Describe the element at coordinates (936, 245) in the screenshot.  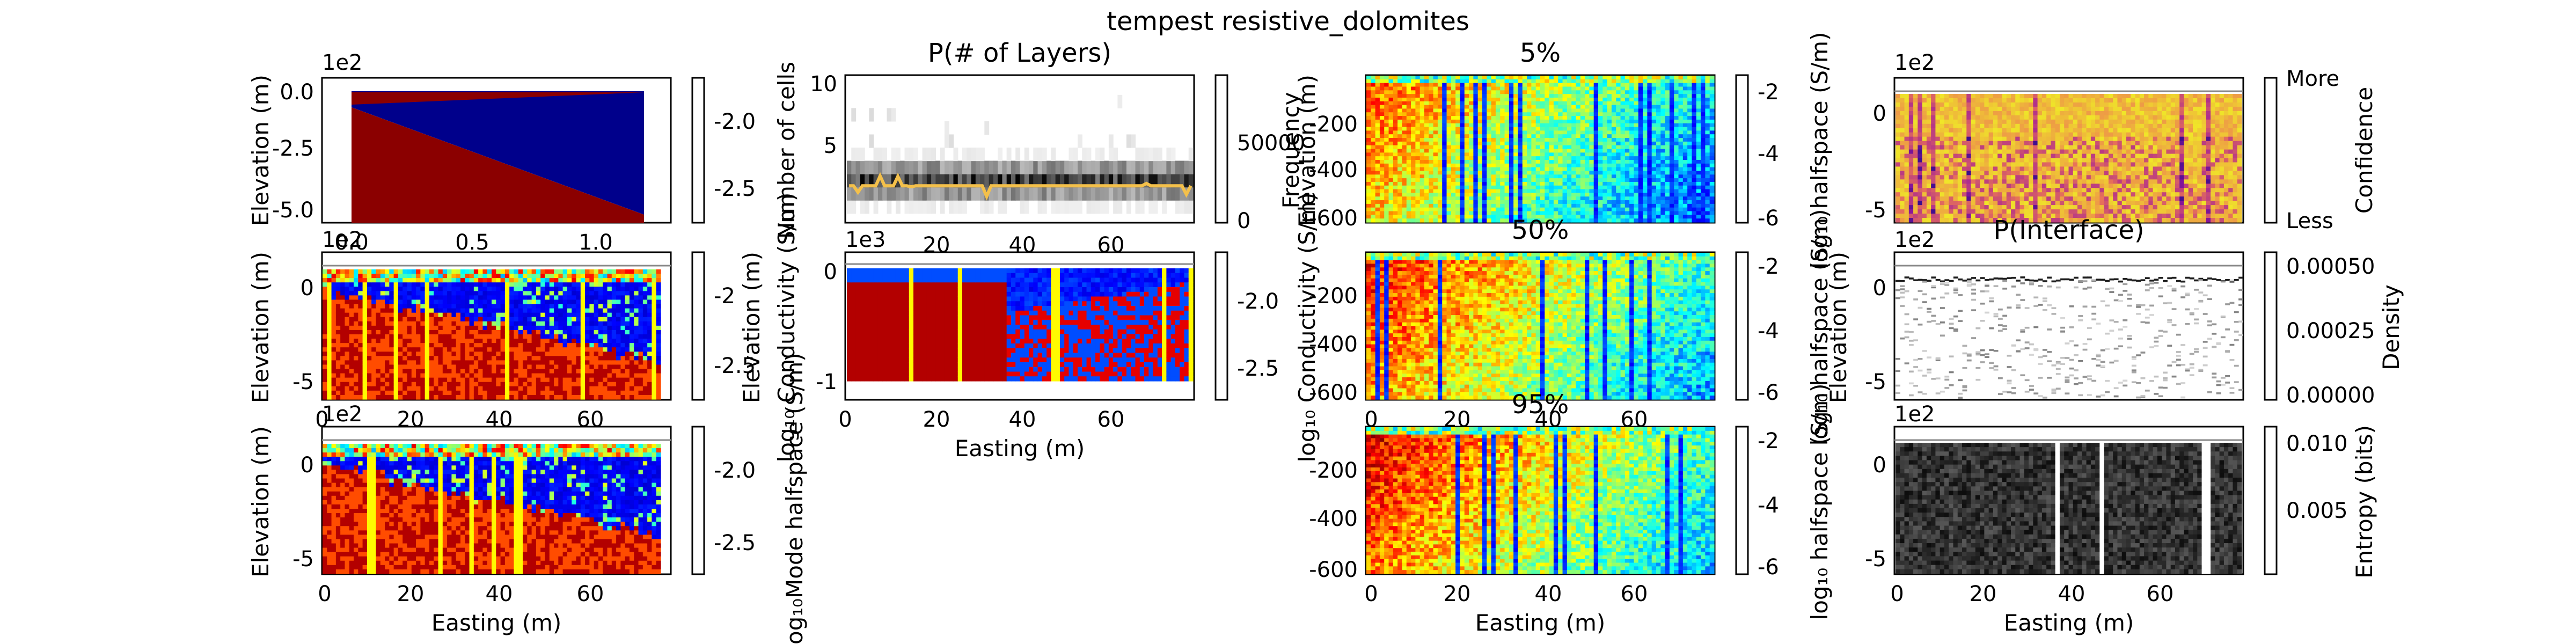
I see `xtick-label: 20` at that location.